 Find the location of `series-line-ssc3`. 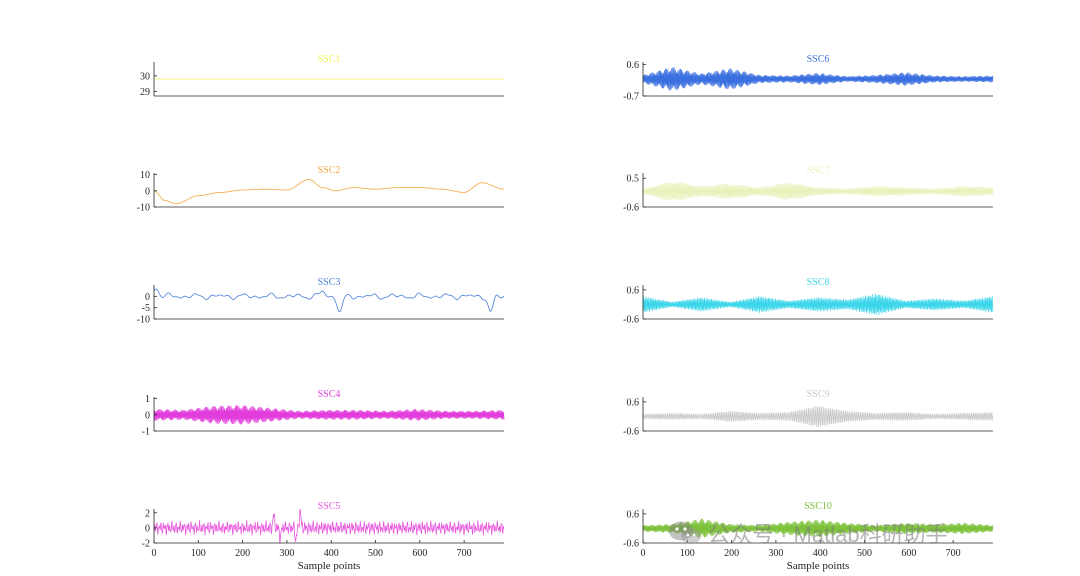

series-line-ssc3 is located at coordinates (329, 300).